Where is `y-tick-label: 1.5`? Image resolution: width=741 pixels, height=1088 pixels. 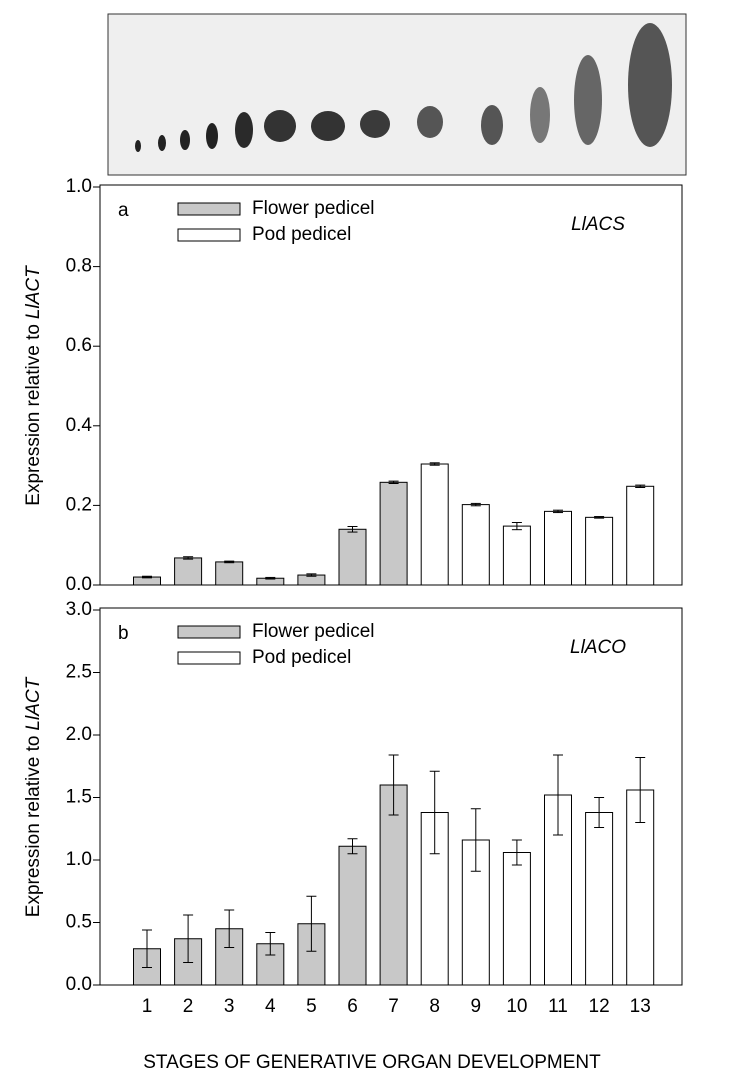 y-tick-label: 1.5 is located at coordinates (79, 797).